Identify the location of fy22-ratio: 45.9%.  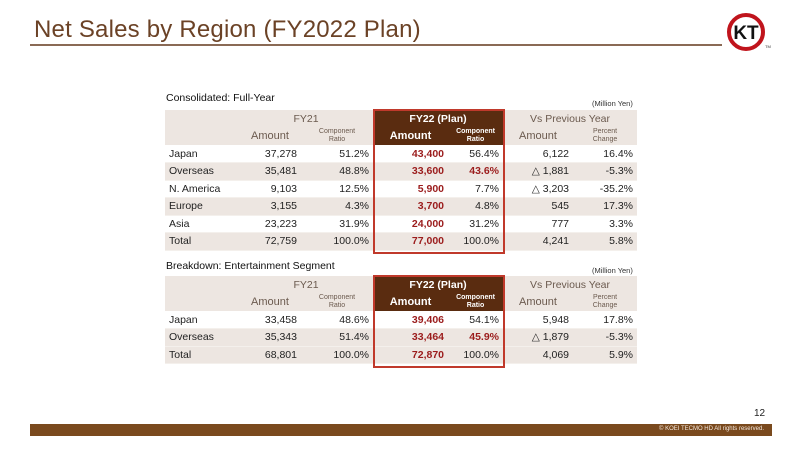
(476, 337).